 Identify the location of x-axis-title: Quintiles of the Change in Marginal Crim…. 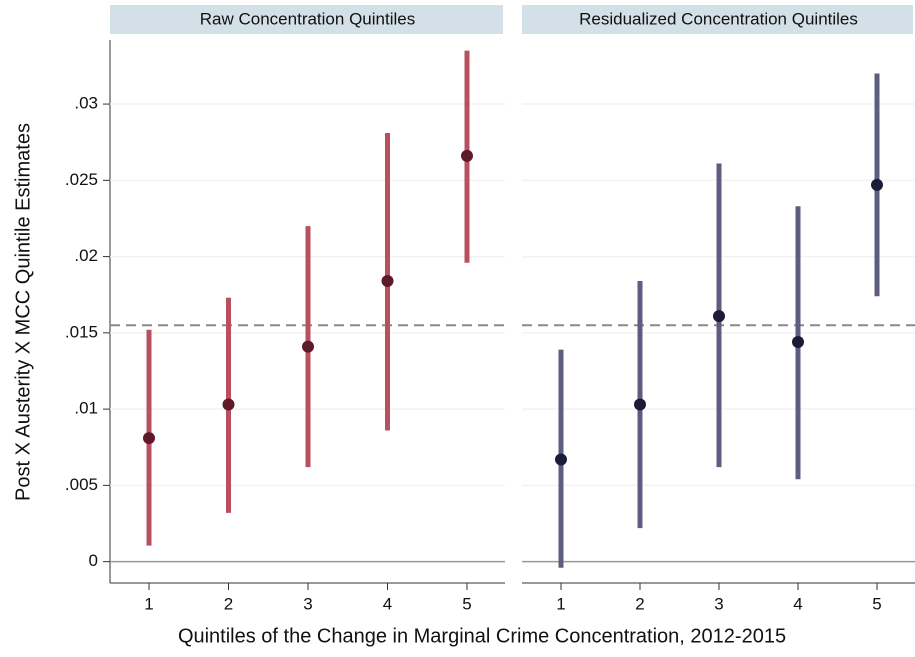
(482, 636).